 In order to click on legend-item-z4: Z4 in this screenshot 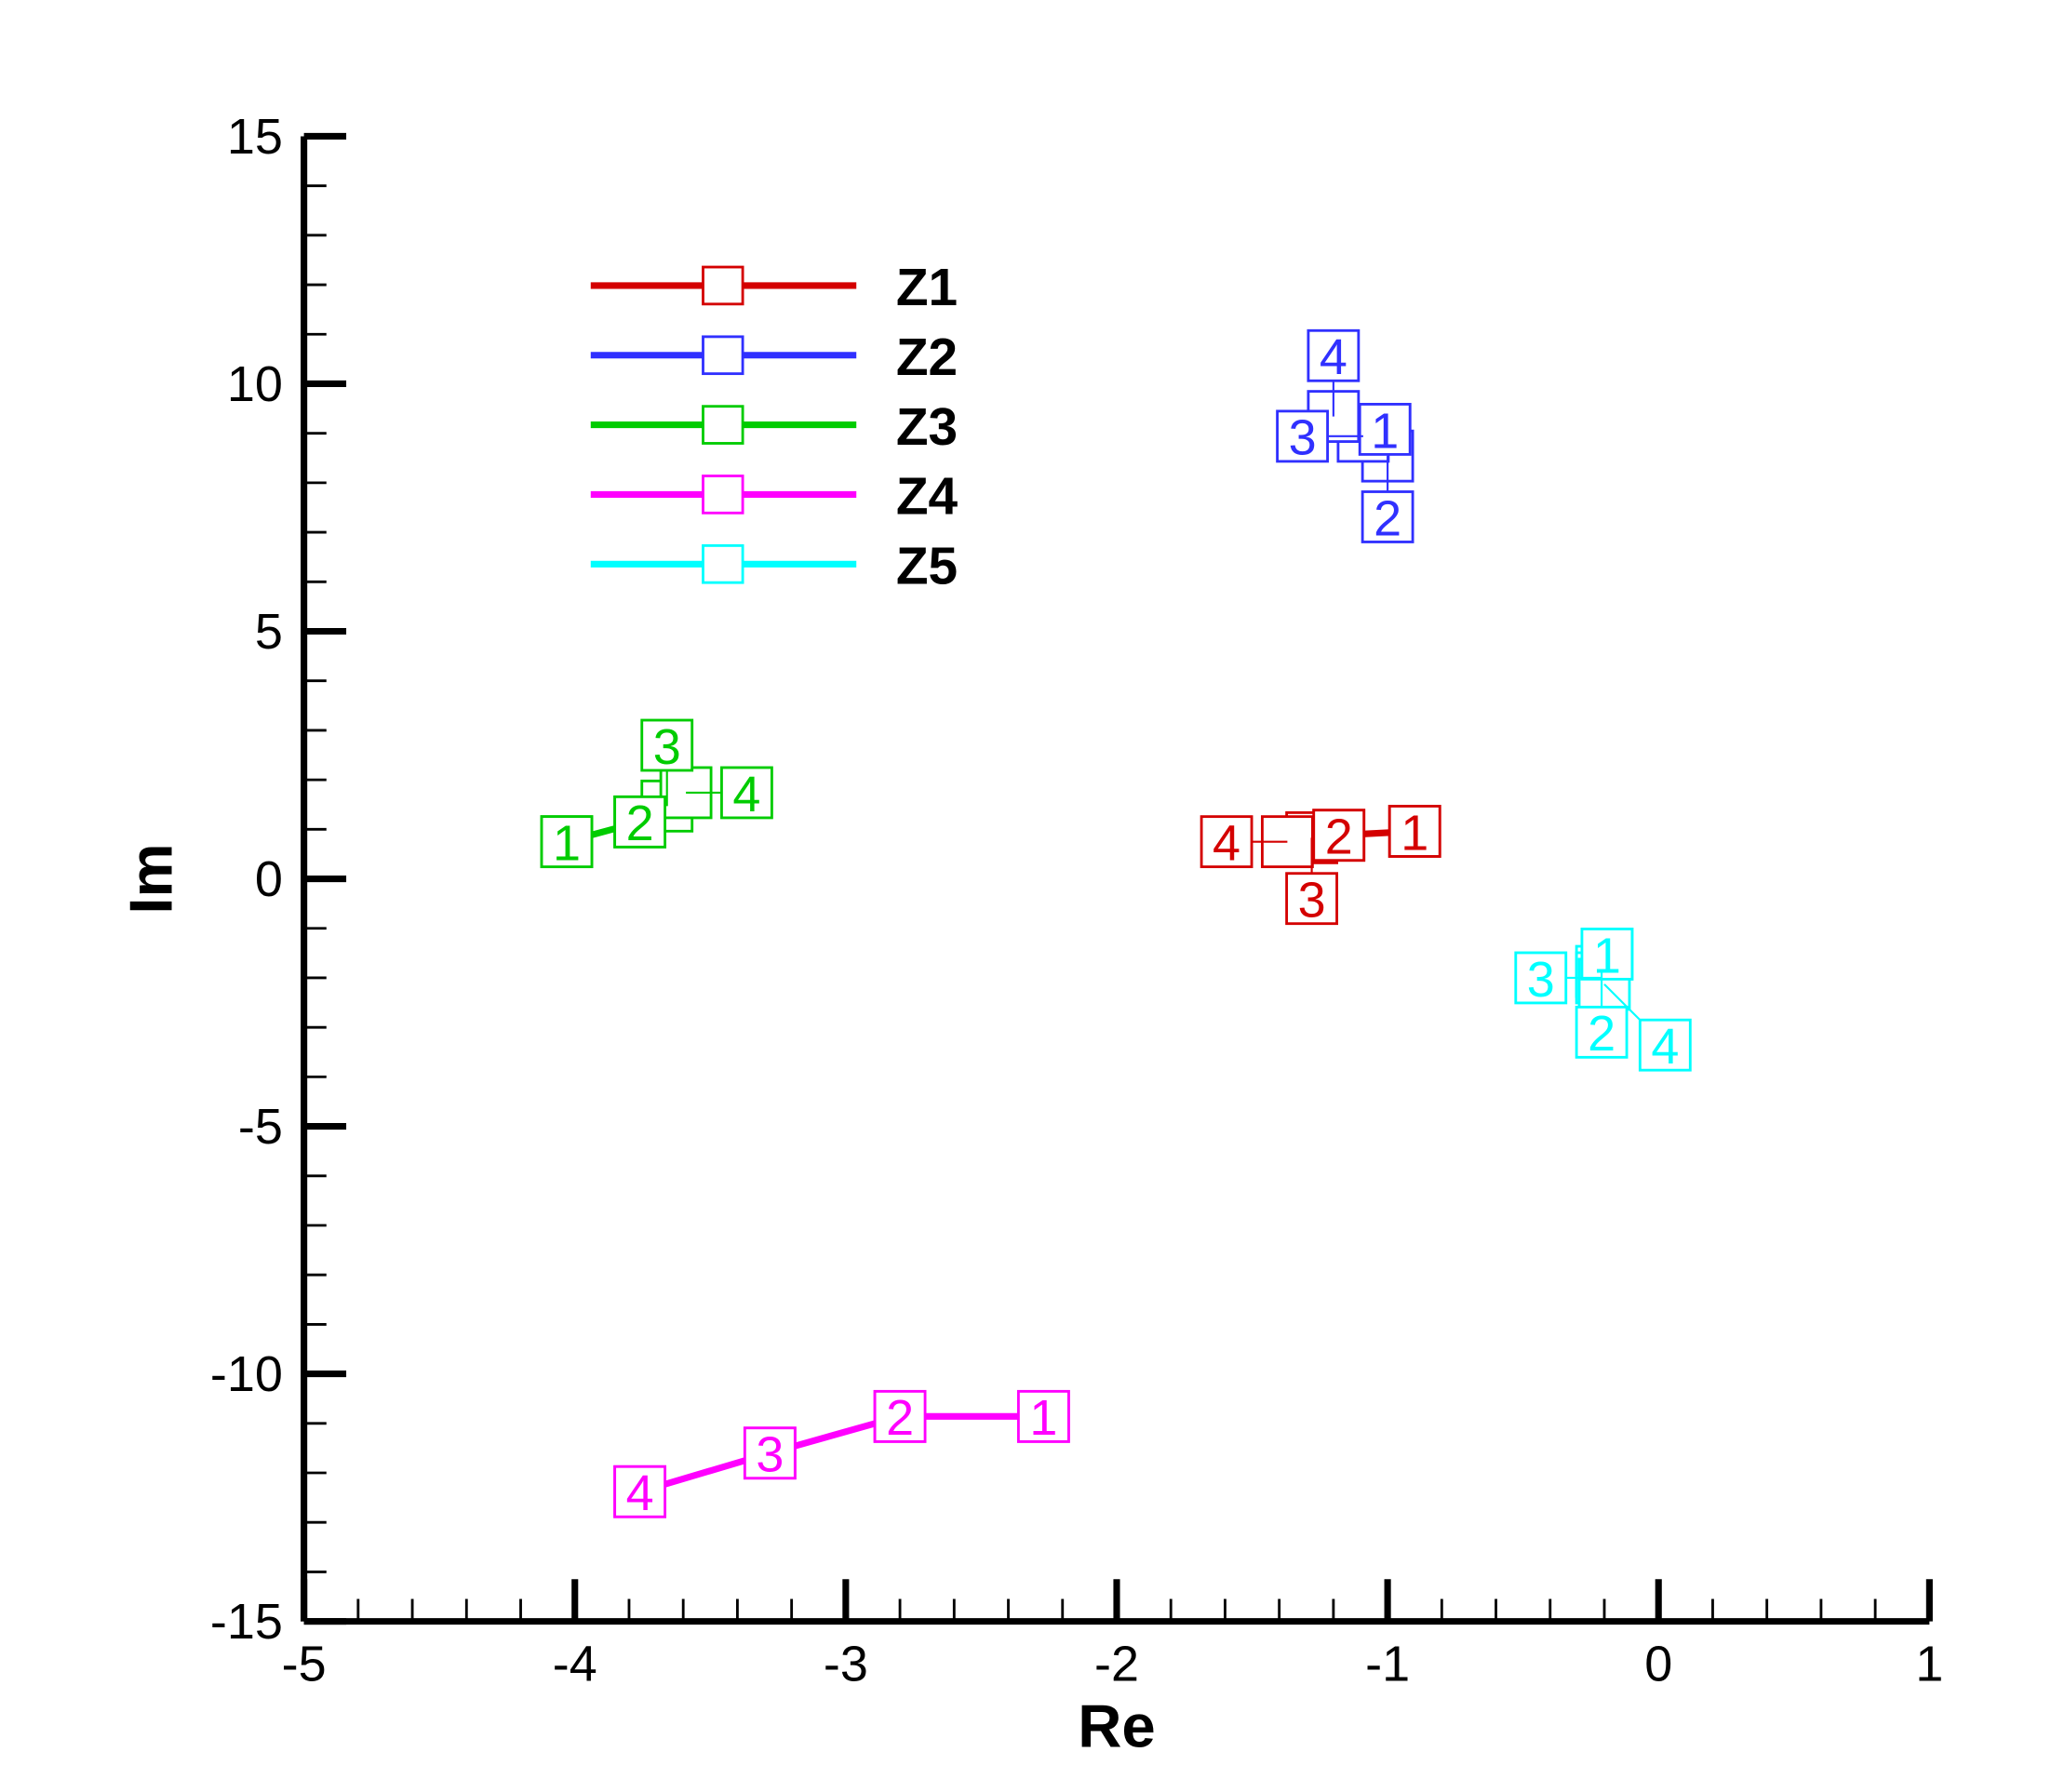, I will do `click(774, 498)`.